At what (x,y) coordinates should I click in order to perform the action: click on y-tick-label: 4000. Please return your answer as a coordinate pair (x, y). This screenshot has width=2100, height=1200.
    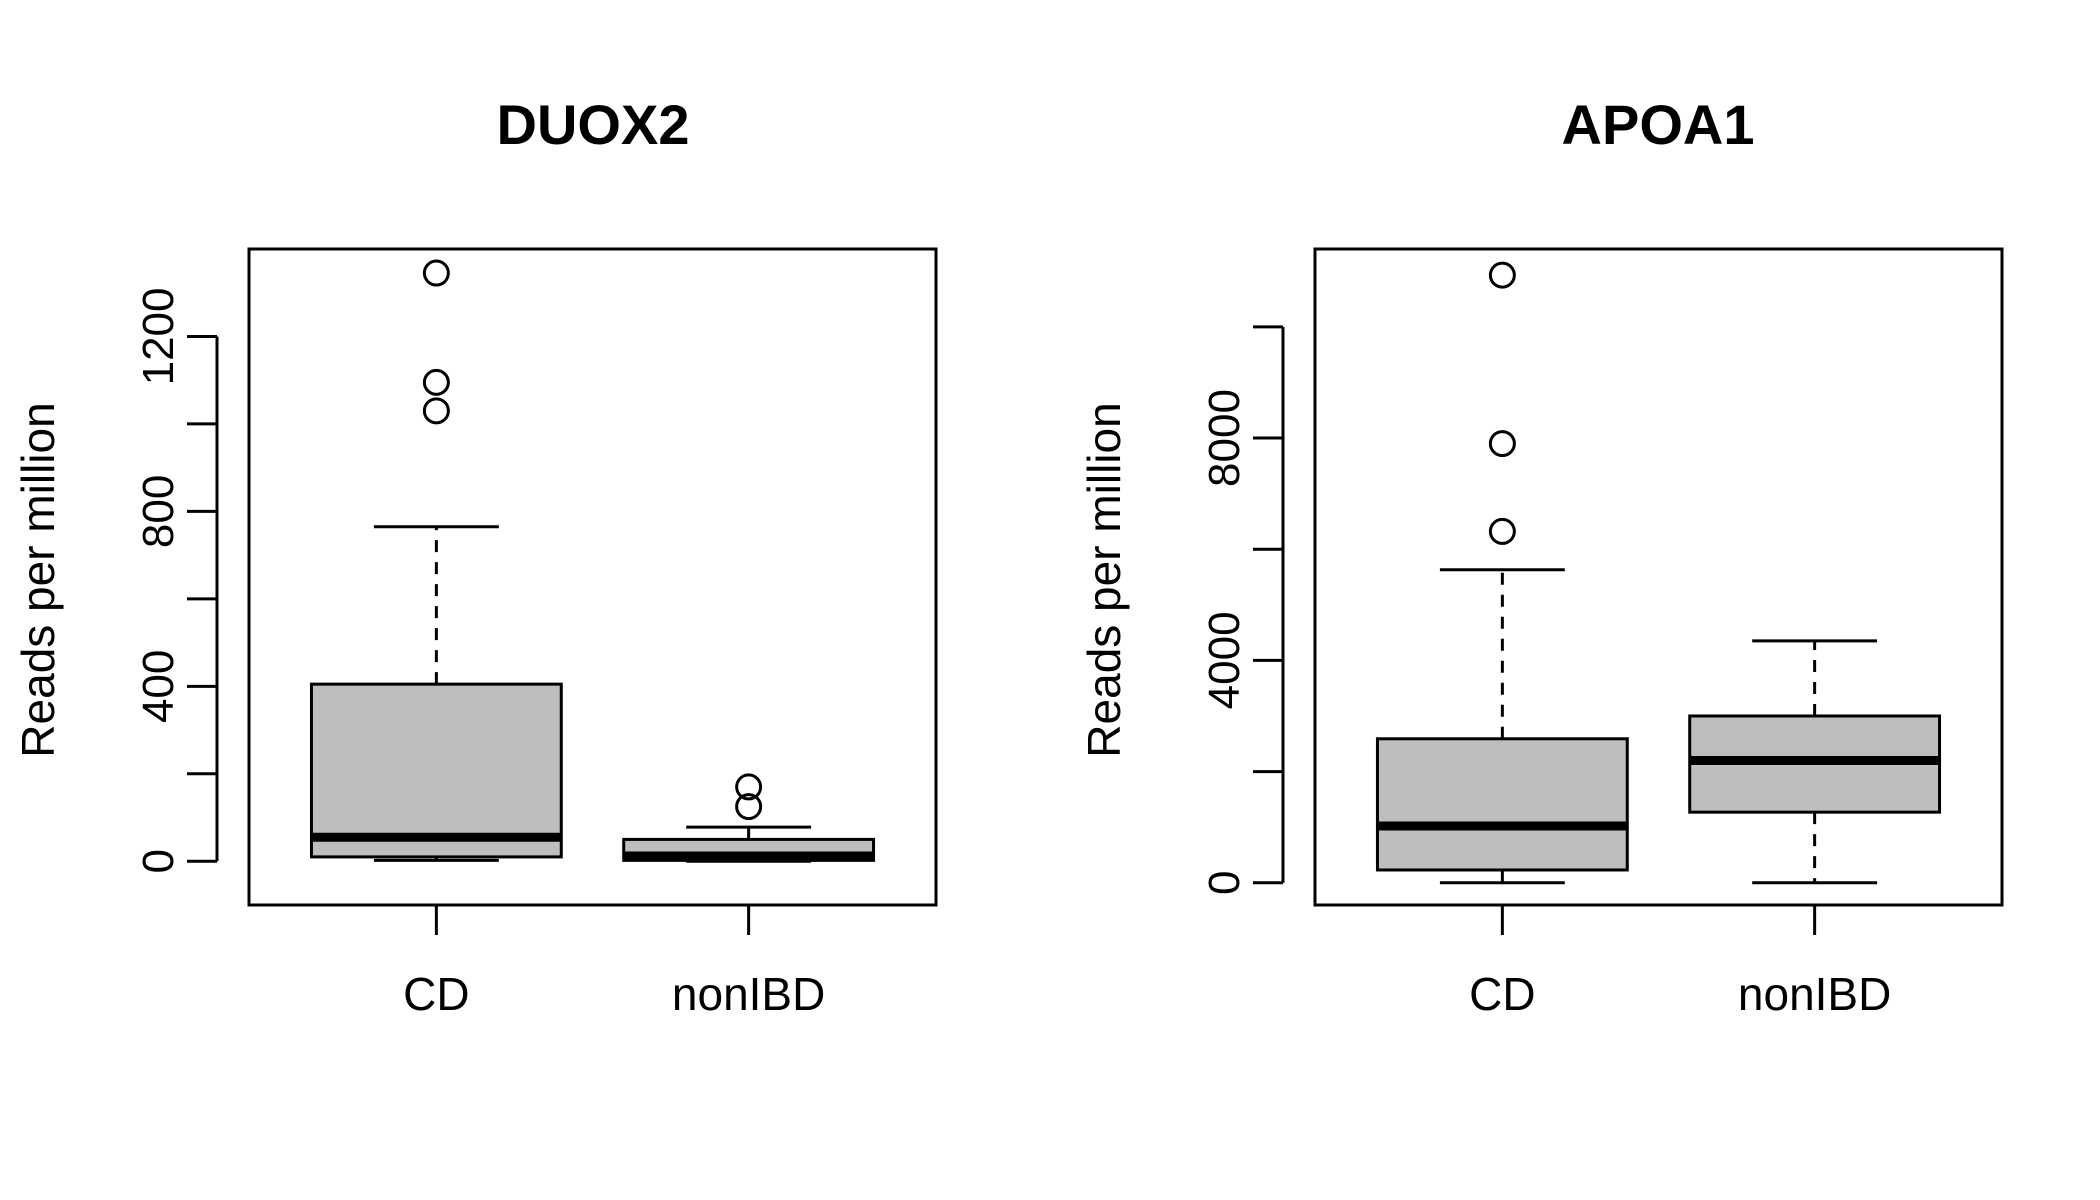
    Looking at the image, I should click on (1224, 660).